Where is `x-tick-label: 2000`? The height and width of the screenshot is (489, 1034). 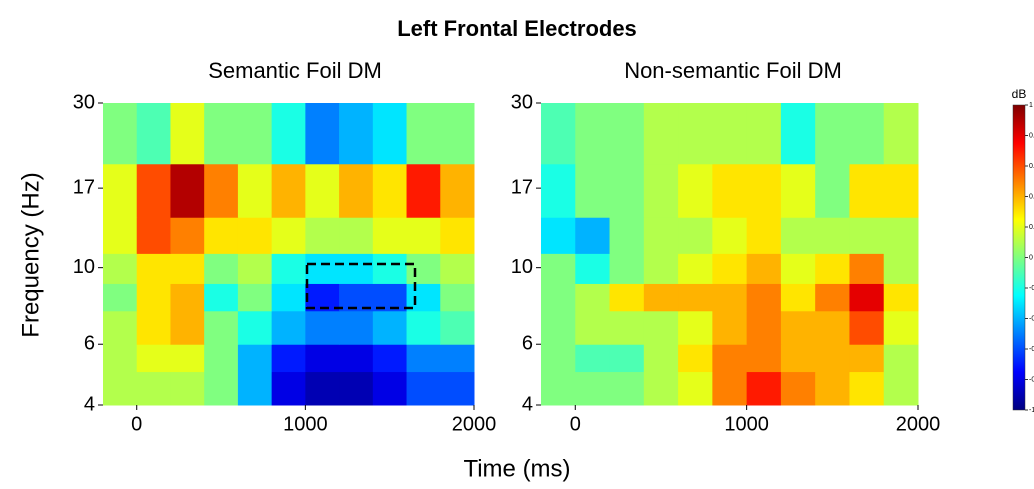
x-tick-label: 2000 is located at coordinates (918, 424).